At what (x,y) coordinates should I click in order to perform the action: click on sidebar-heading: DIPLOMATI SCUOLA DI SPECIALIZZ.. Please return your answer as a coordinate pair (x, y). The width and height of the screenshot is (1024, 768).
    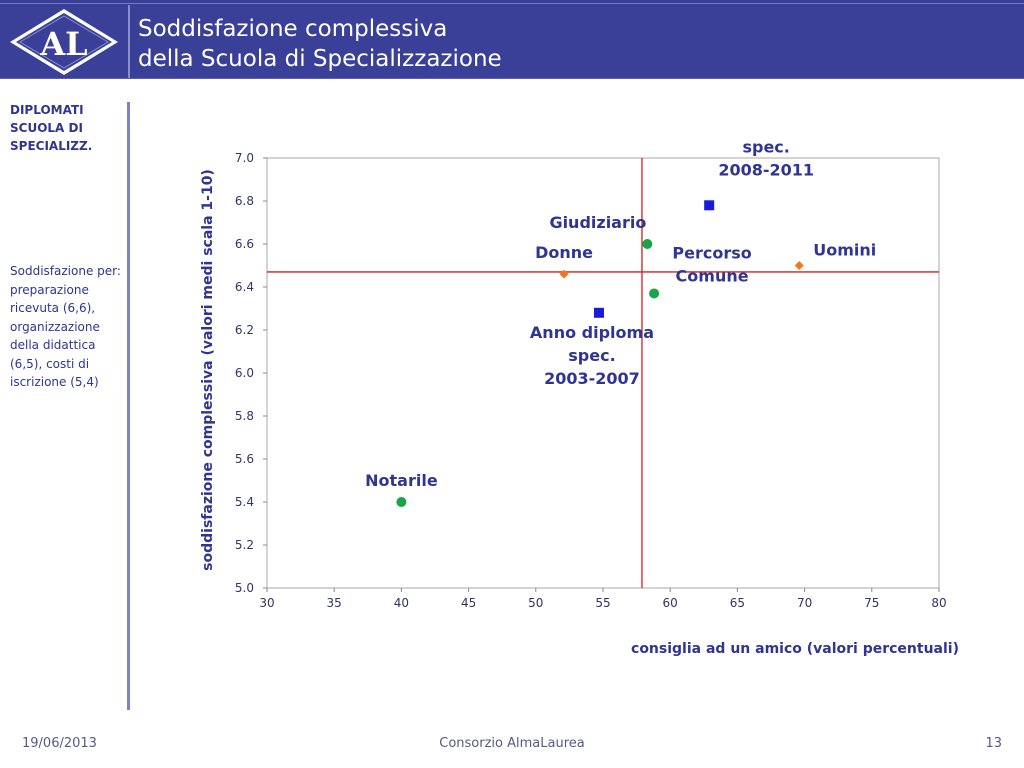
    Looking at the image, I should click on (51, 128).